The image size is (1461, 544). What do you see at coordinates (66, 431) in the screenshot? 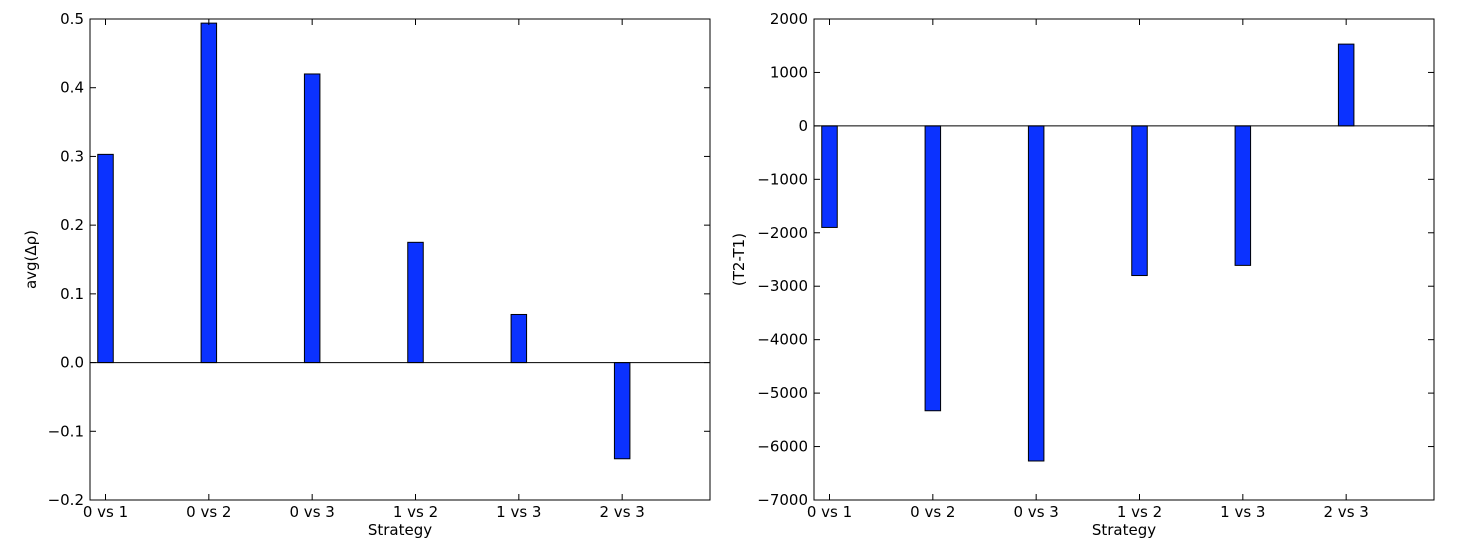
I see `y-tick-label: −0.1` at bounding box center [66, 431].